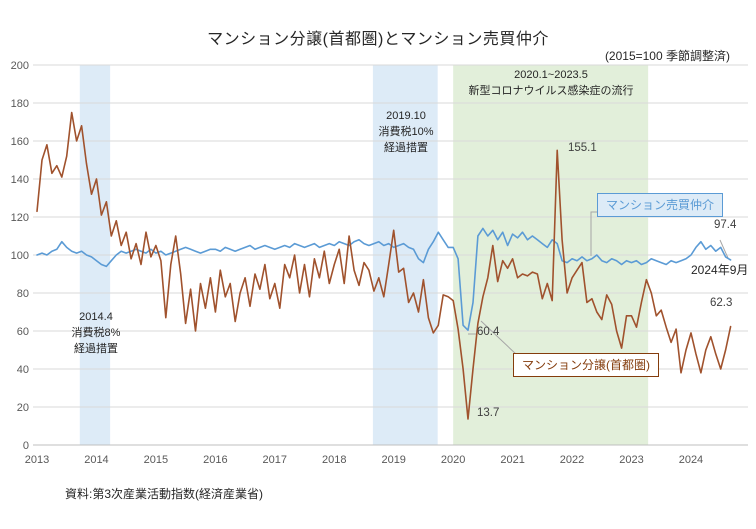 This screenshot has height=529, width=756. Describe the element at coordinates (378, 39) in the screenshot. I see `chart-title: マンション分譲(首都圏)とマンション売買仲介` at that location.